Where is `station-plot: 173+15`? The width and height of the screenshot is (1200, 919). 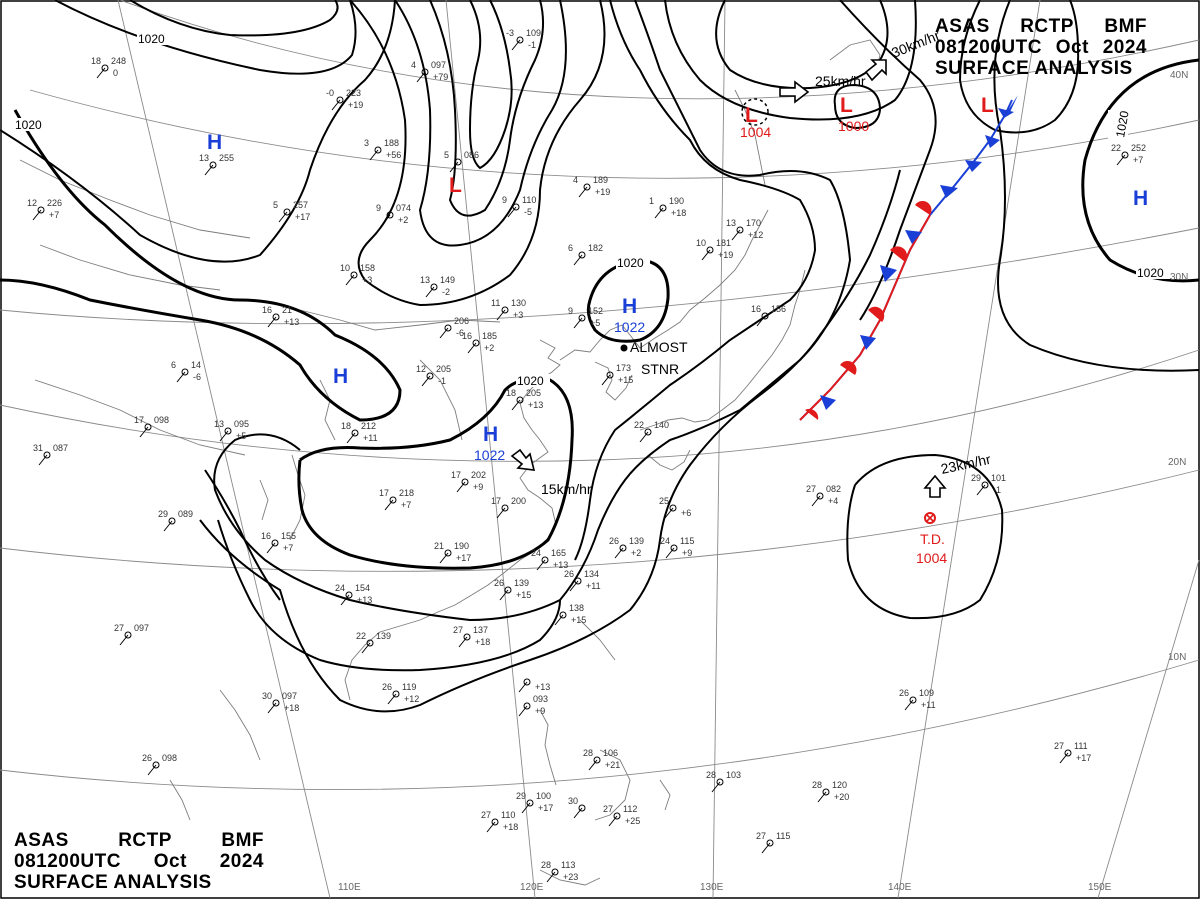
station-plot: 173+15 is located at coordinates (624, 374).